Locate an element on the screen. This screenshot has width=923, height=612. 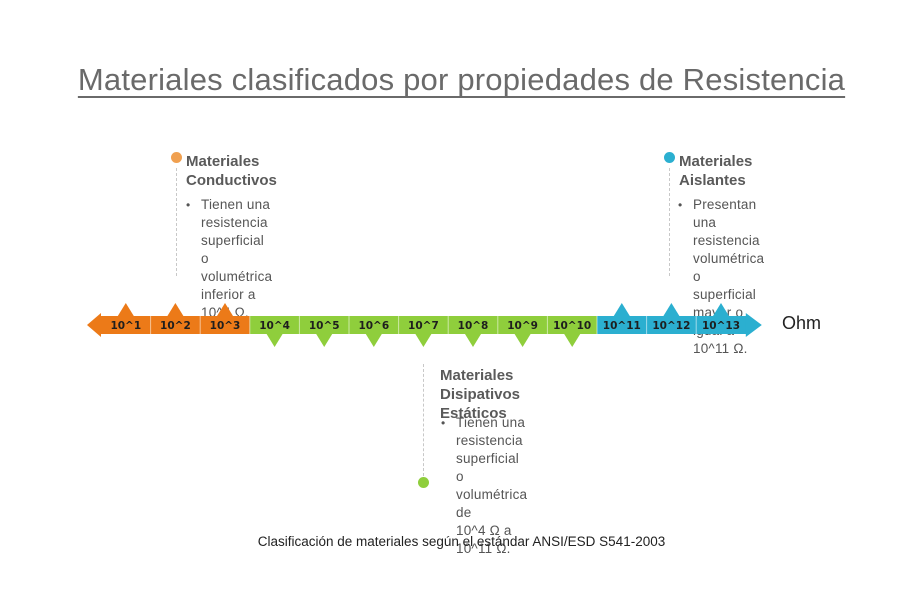
conductive-bullet-line: superficial o is located at coordinates (232, 249).